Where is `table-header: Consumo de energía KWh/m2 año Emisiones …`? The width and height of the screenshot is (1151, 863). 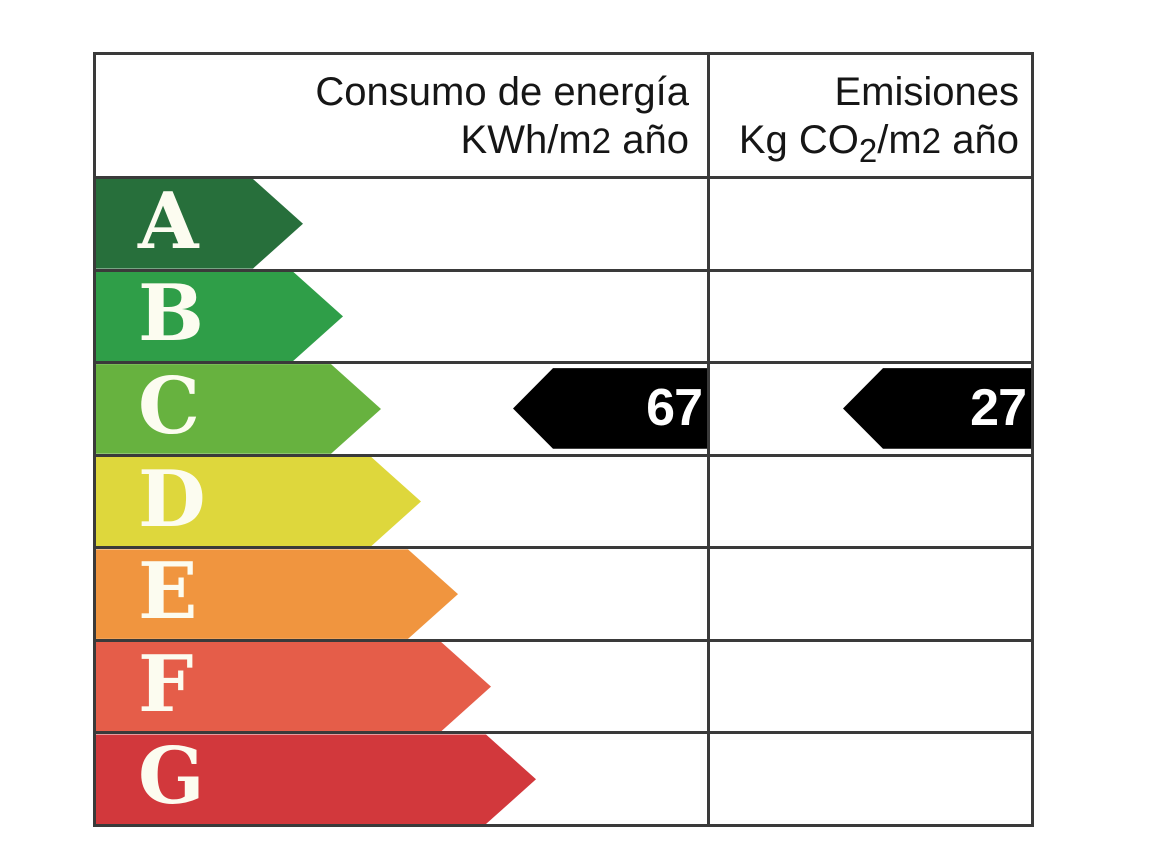
table-header: Consumo de energía KWh/m2 año Emisiones … is located at coordinates (563, 117).